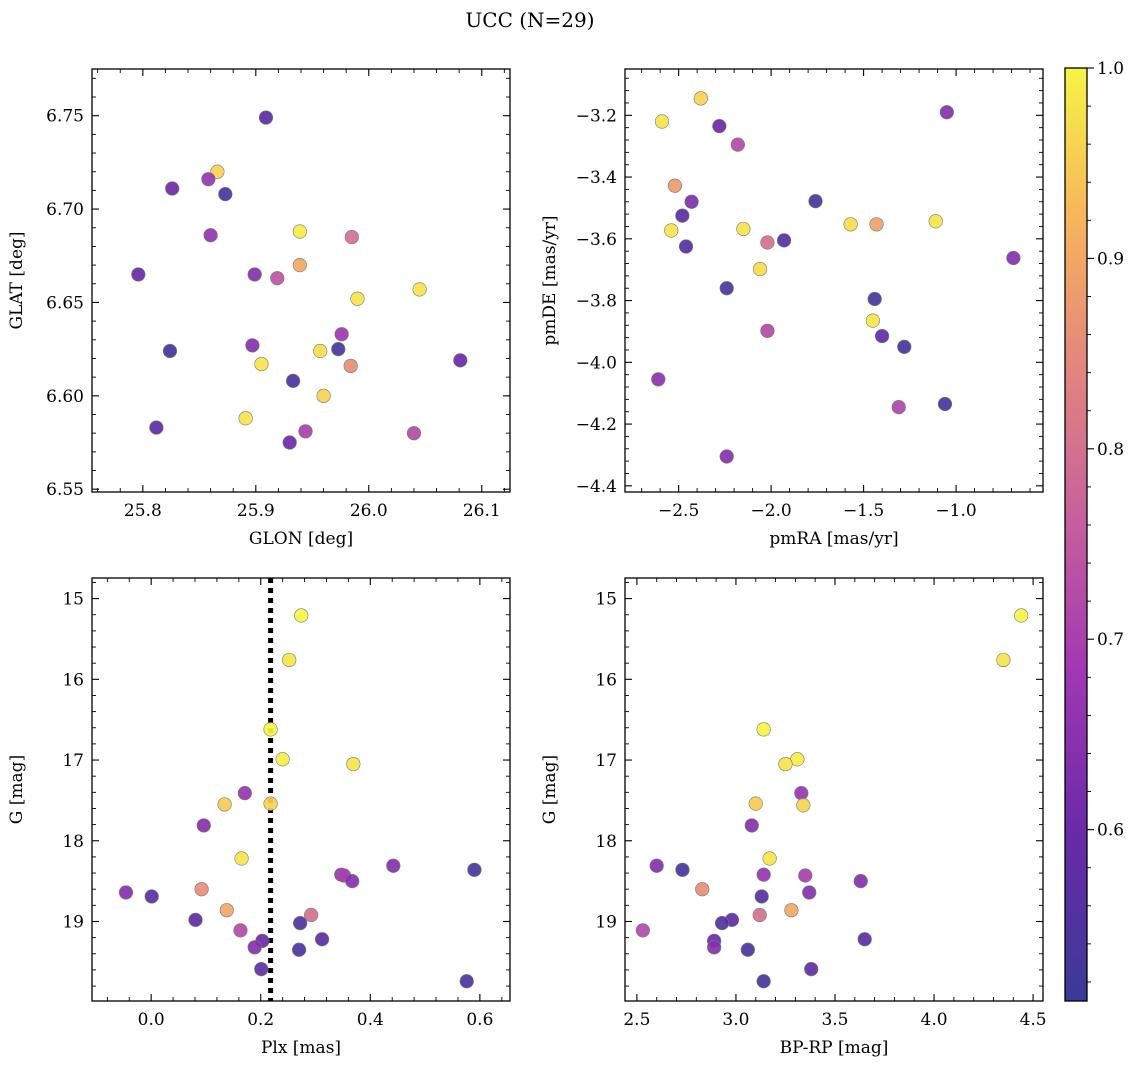 This screenshot has height=1068, width=1136. What do you see at coordinates (833, 539) in the screenshot?
I see `x-axis-label: pmRA [mas/yr]` at bounding box center [833, 539].